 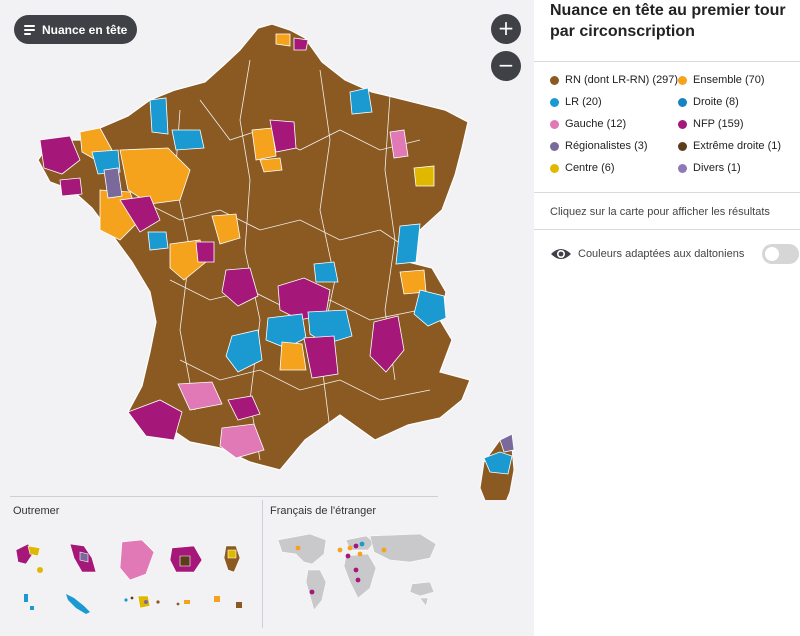 What do you see at coordinates (78, 604) in the screenshot?
I see `nouvelle-caledonie` at bounding box center [78, 604].